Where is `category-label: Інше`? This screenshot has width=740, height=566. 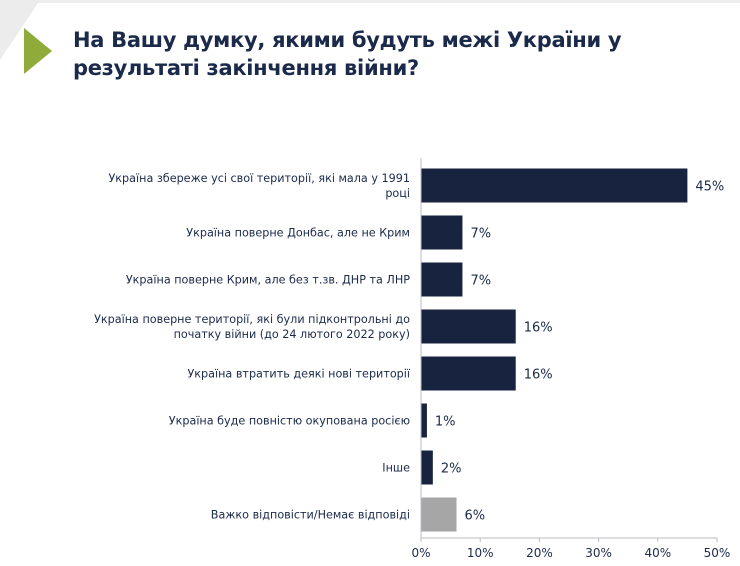 category-label: Інше is located at coordinates (396, 468).